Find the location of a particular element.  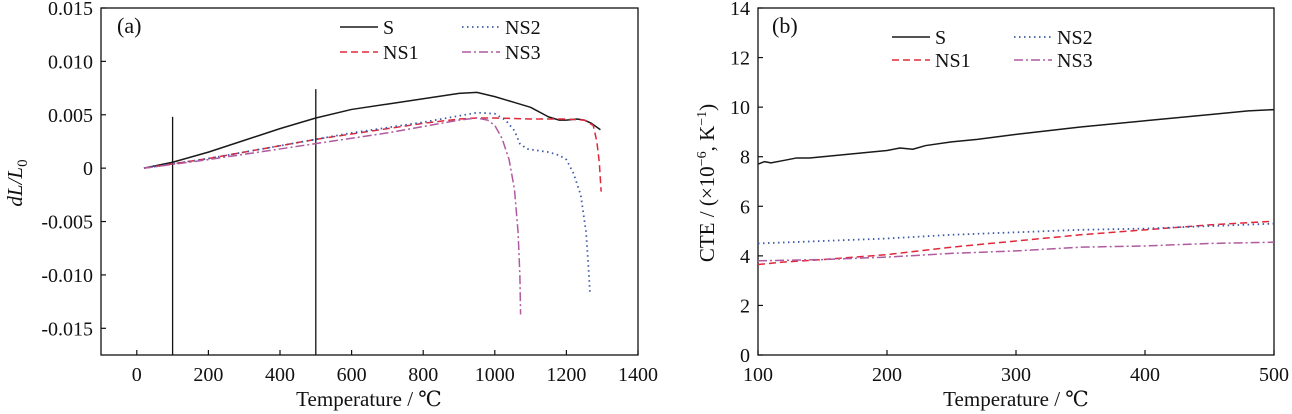

y-axis-title-b-main: CTE / (×10 is located at coordinates (707, 214).